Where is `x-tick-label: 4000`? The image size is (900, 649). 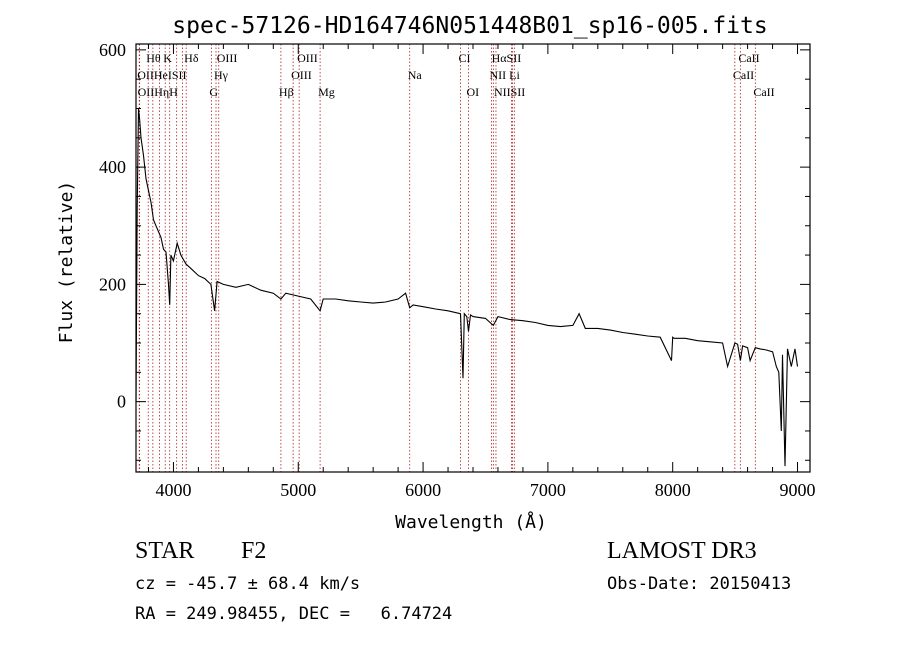
x-tick-label: 4000 is located at coordinates (173, 490).